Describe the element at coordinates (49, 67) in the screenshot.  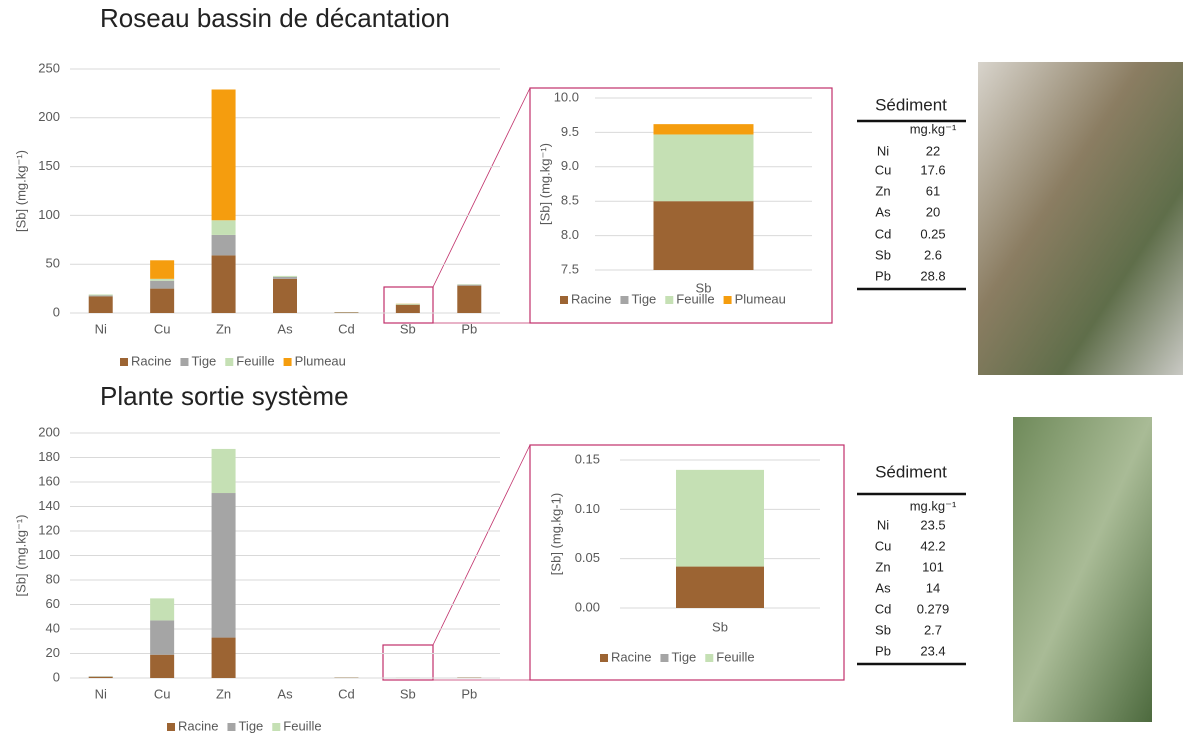
I see `y-tick-label: 250` at that location.